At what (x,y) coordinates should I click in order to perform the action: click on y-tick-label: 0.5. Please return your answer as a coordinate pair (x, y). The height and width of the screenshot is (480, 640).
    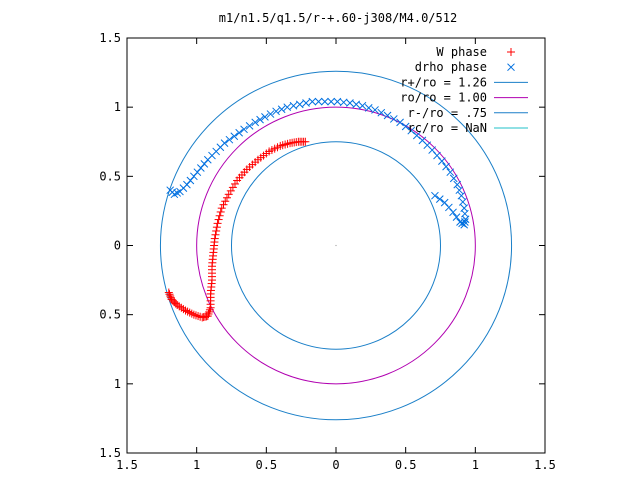
    Looking at the image, I should click on (110, 176).